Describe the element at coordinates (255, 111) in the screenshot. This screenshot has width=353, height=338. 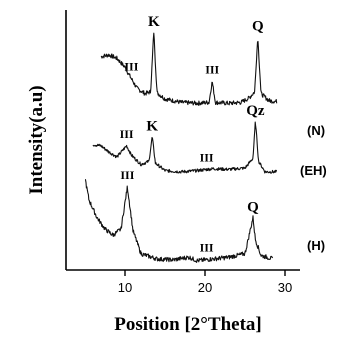
I see `peak-label: Qz` at that location.